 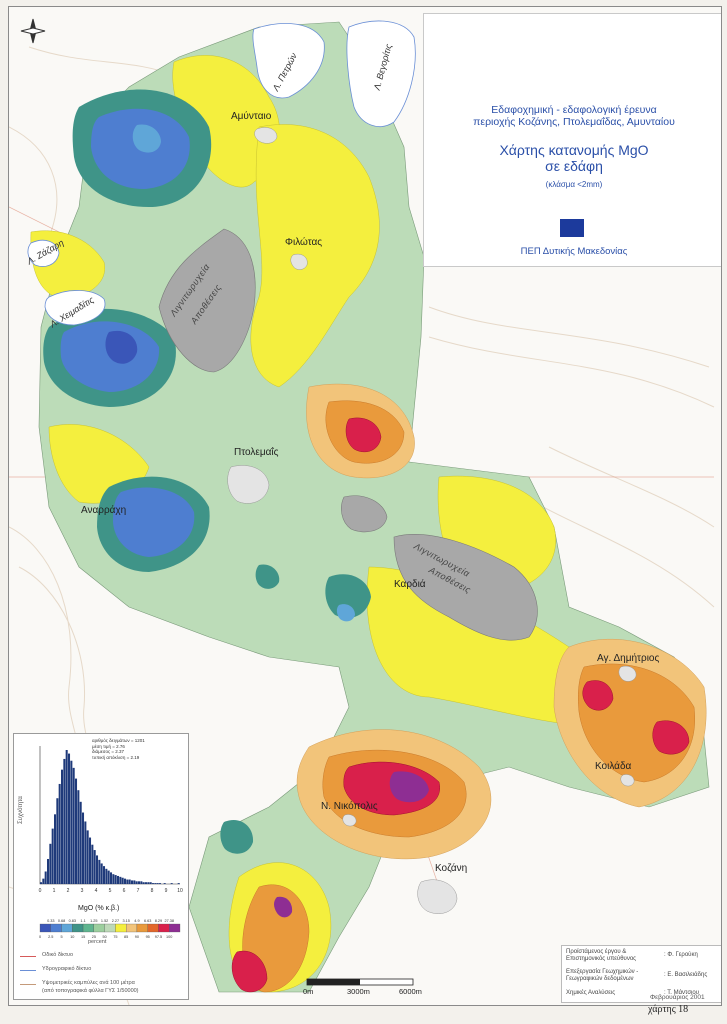 What do you see at coordinates (68, 891) in the screenshot?
I see `histogram-x-tick: 2` at bounding box center [68, 891].